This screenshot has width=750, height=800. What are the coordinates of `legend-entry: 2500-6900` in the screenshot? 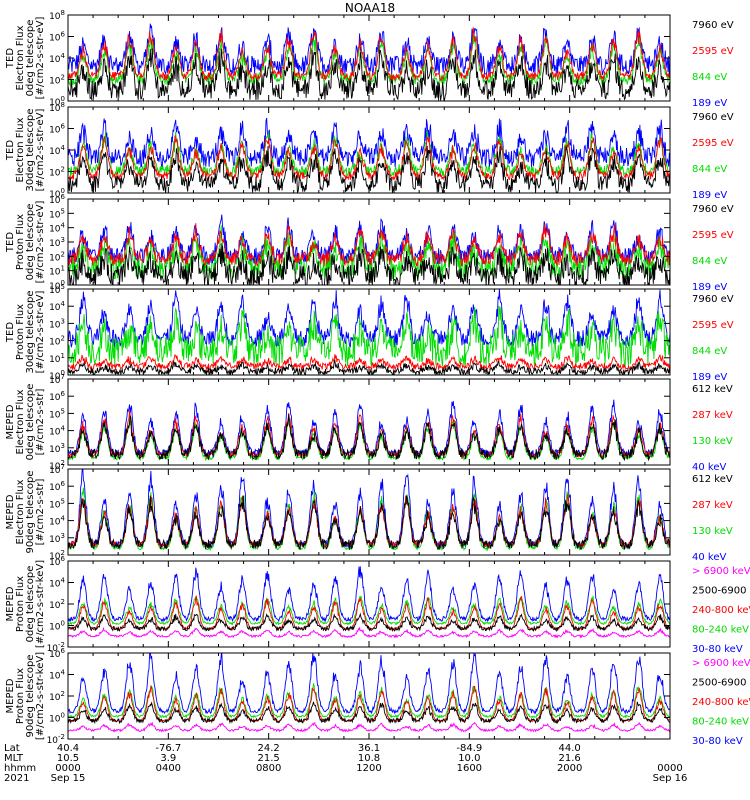 It's located at (719, 683).